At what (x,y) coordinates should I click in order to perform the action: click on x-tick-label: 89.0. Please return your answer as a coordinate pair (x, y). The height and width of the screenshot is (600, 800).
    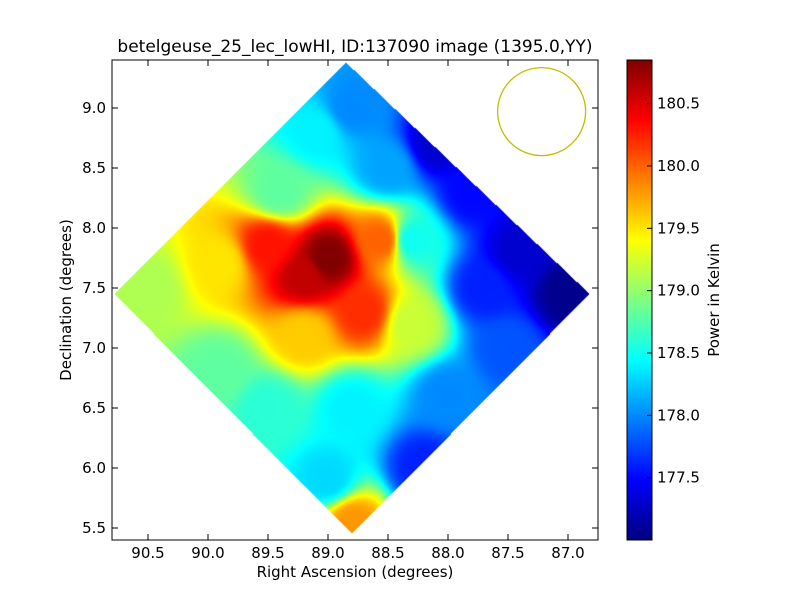
    Looking at the image, I should click on (327, 553).